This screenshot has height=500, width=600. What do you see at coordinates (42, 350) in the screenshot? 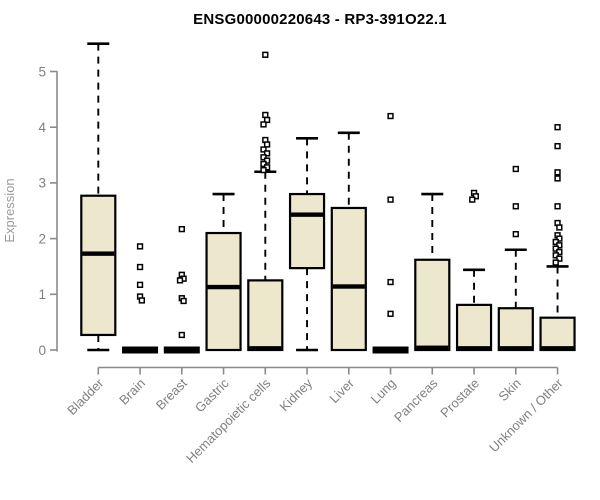
I see `y-tick-label: 0` at bounding box center [42, 350].